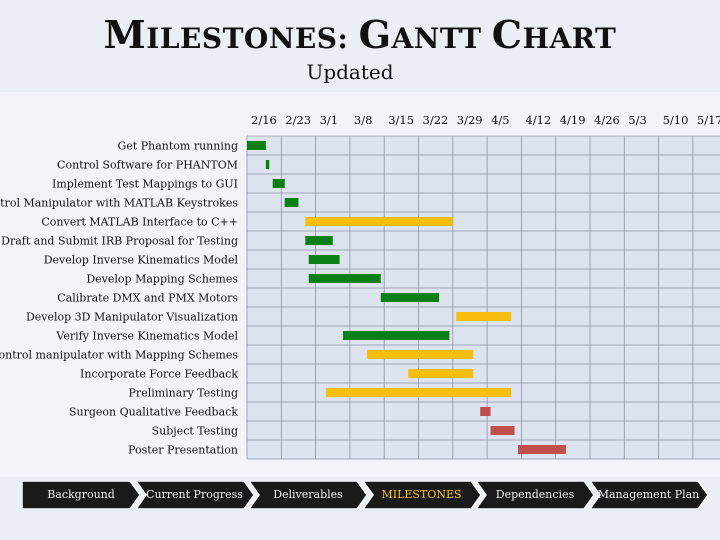  Describe the element at coordinates (350, 72) in the screenshot. I see `slide-subtitle: Updated` at that location.